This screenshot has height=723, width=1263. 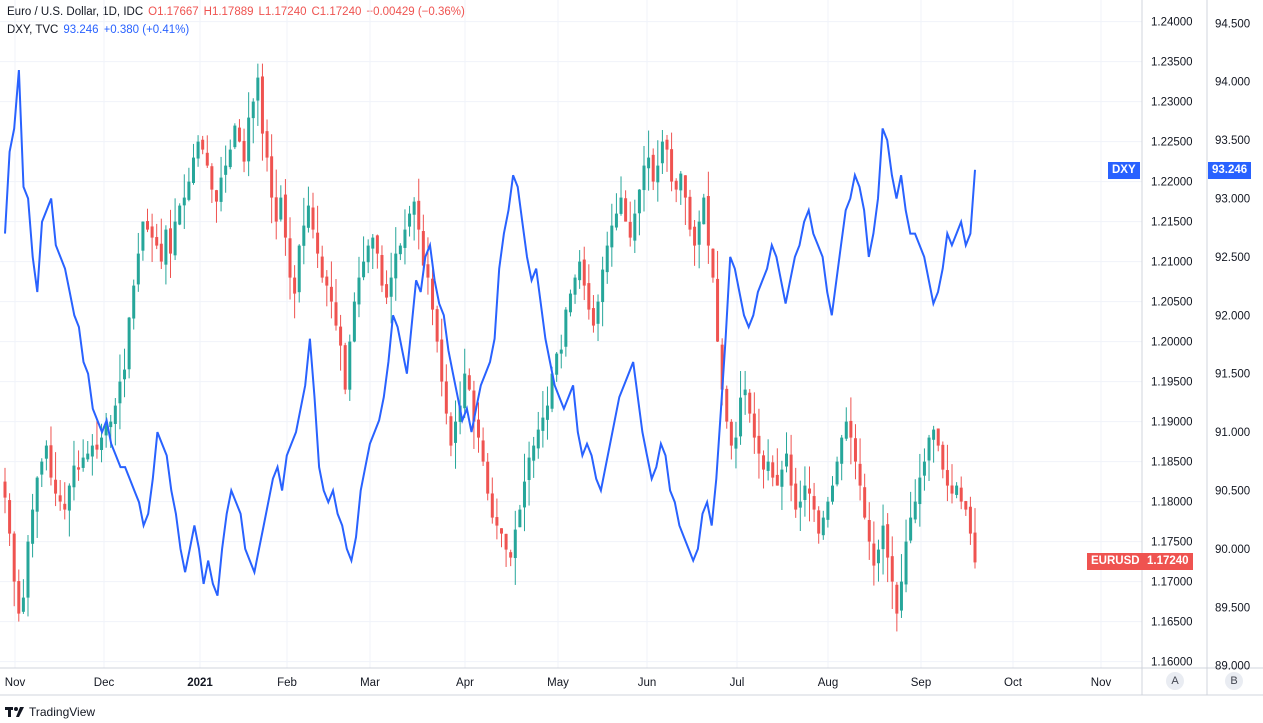 I want to click on time-tick-label: May, so click(x=558, y=683).